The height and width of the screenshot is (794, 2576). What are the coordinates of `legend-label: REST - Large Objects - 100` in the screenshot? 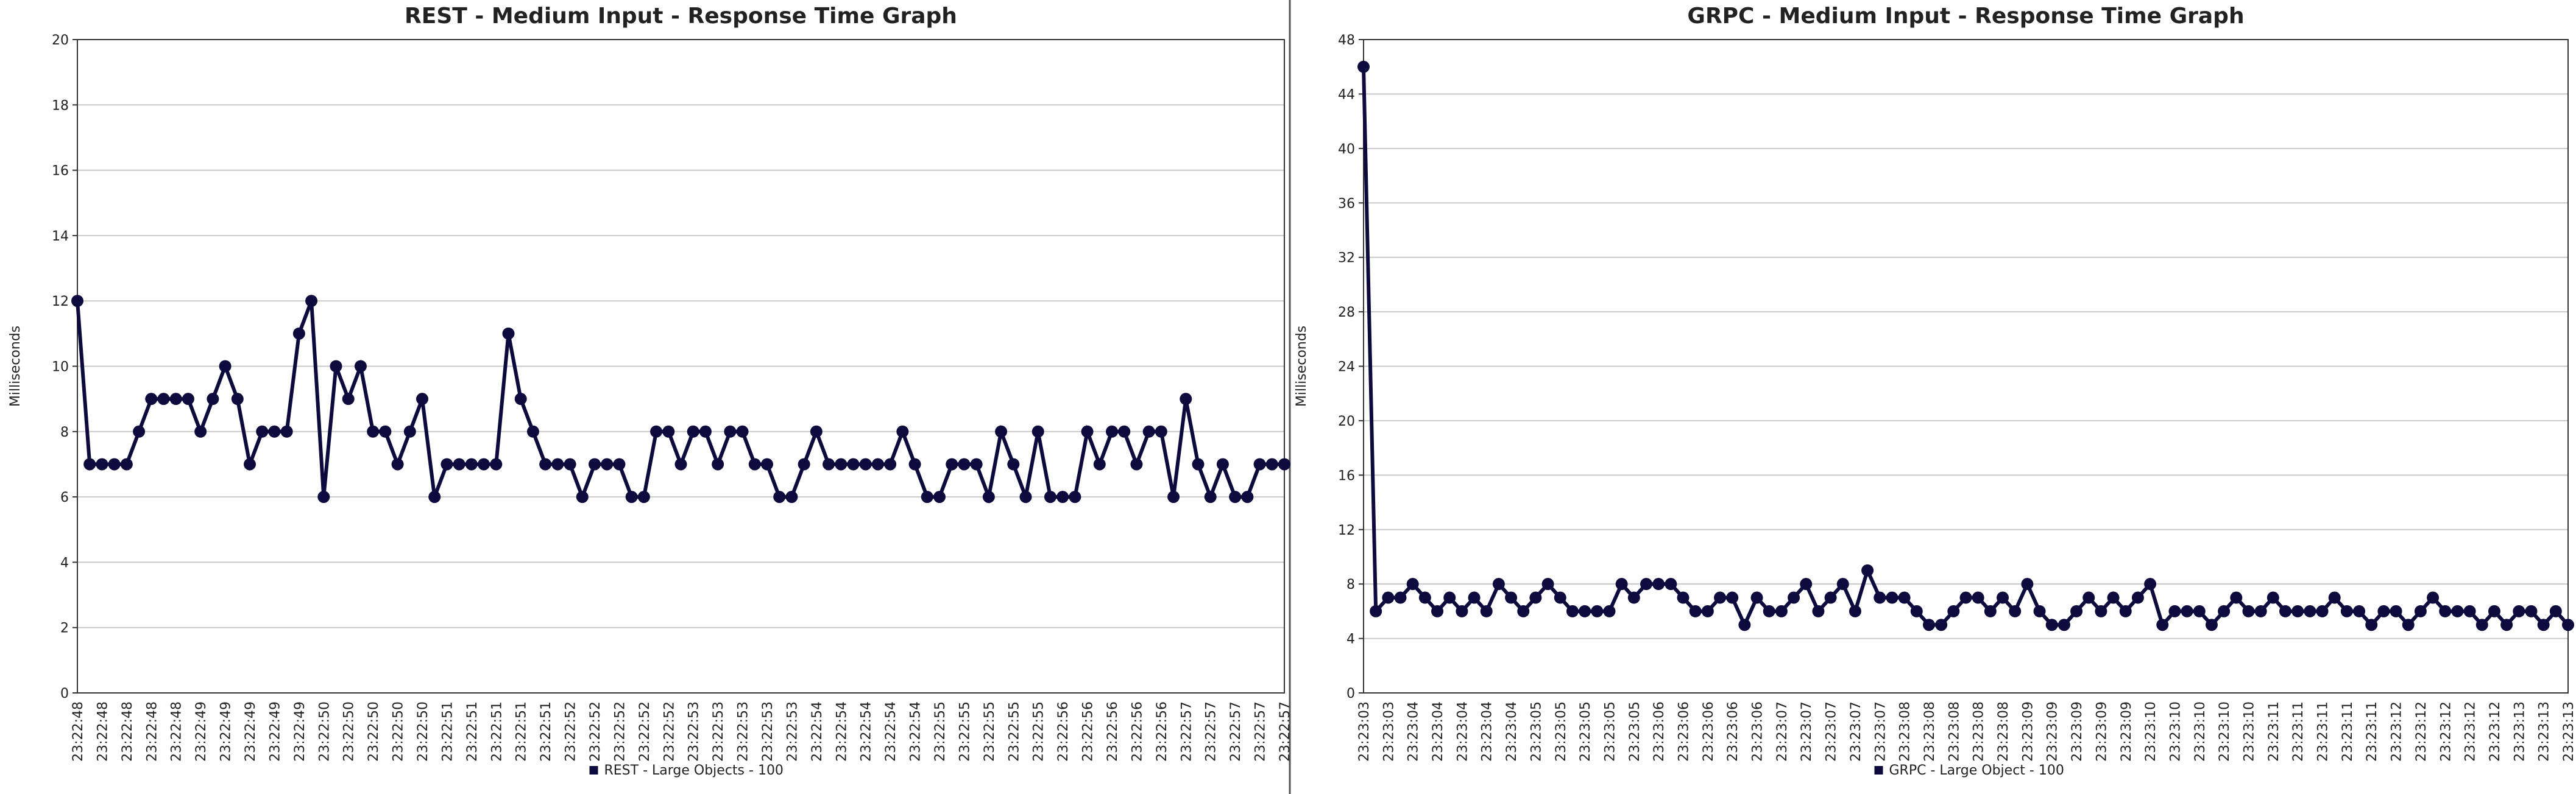 It's located at (694, 771).